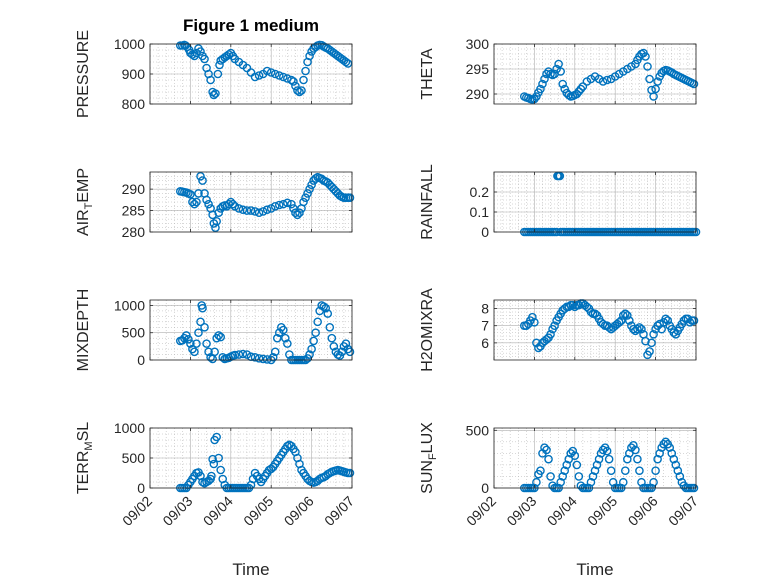 This screenshot has height=583, width=778. I want to click on y-tick-label: 800, so click(134, 104).